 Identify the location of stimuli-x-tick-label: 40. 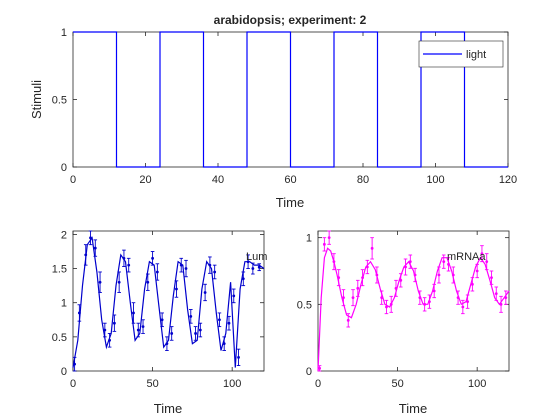
(218, 180).